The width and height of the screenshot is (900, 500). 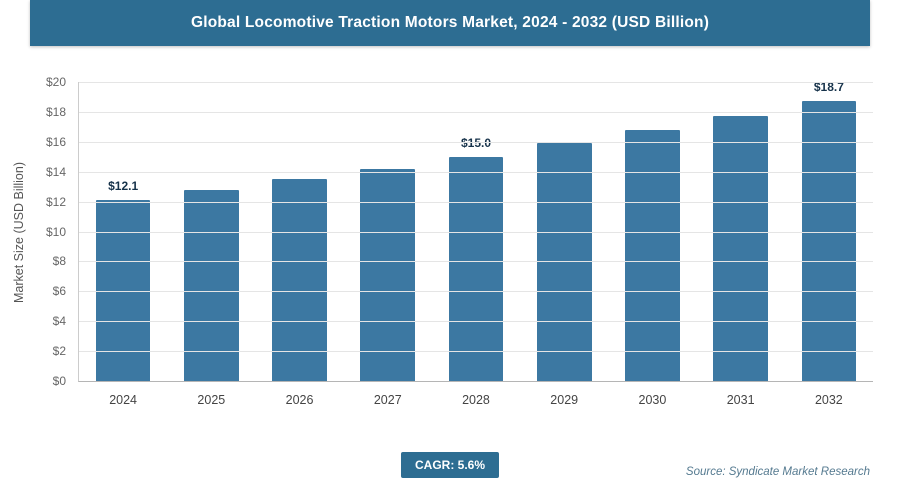 I want to click on bar-slot: 2025, so click(x=211, y=244).